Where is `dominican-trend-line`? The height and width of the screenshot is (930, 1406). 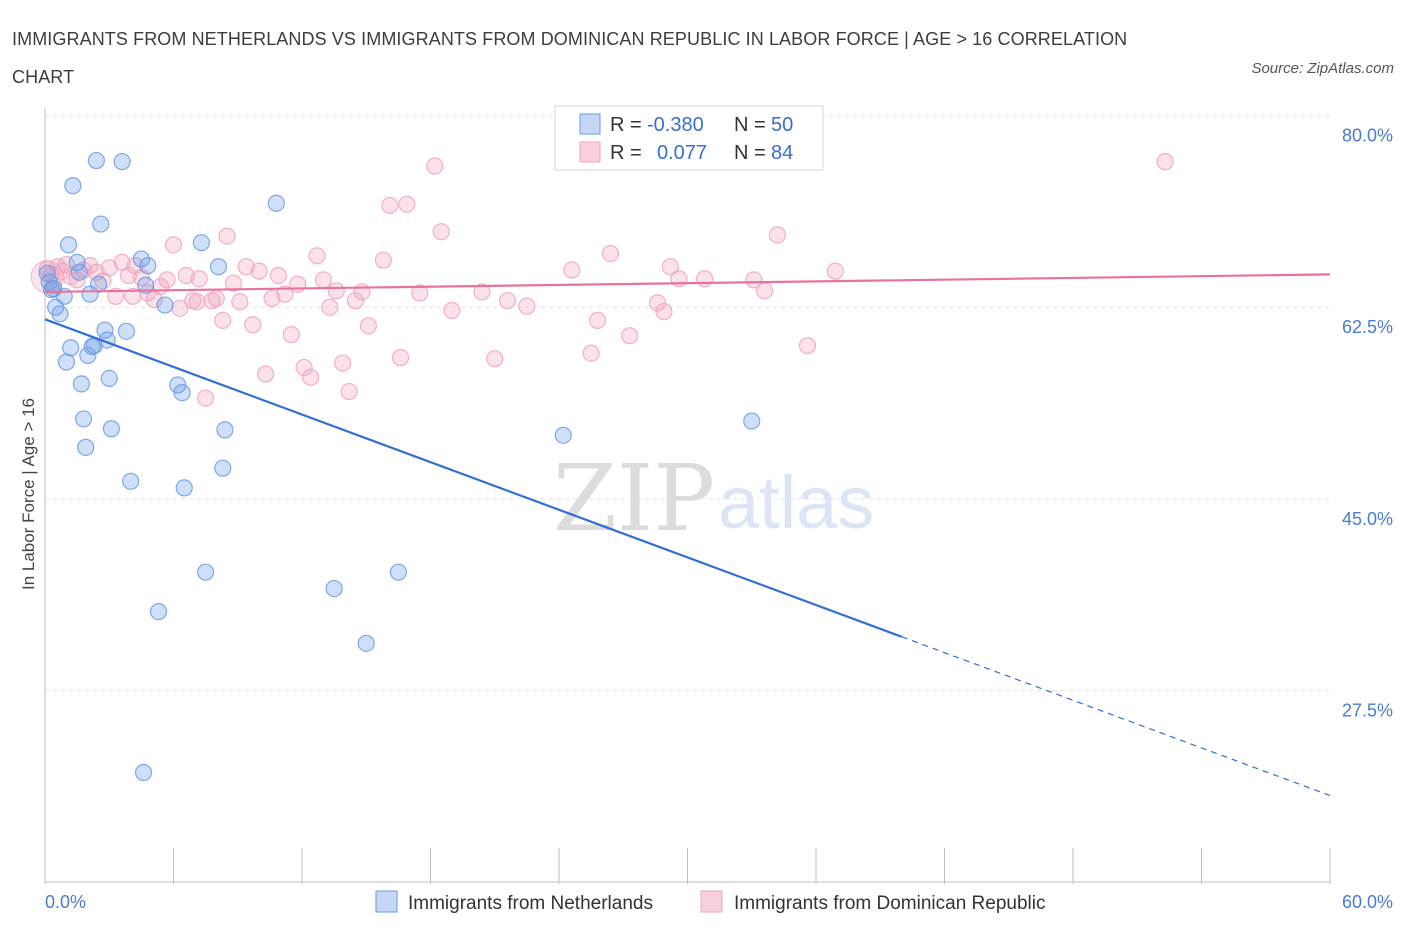
dominican-trend-line is located at coordinates (687, 283).